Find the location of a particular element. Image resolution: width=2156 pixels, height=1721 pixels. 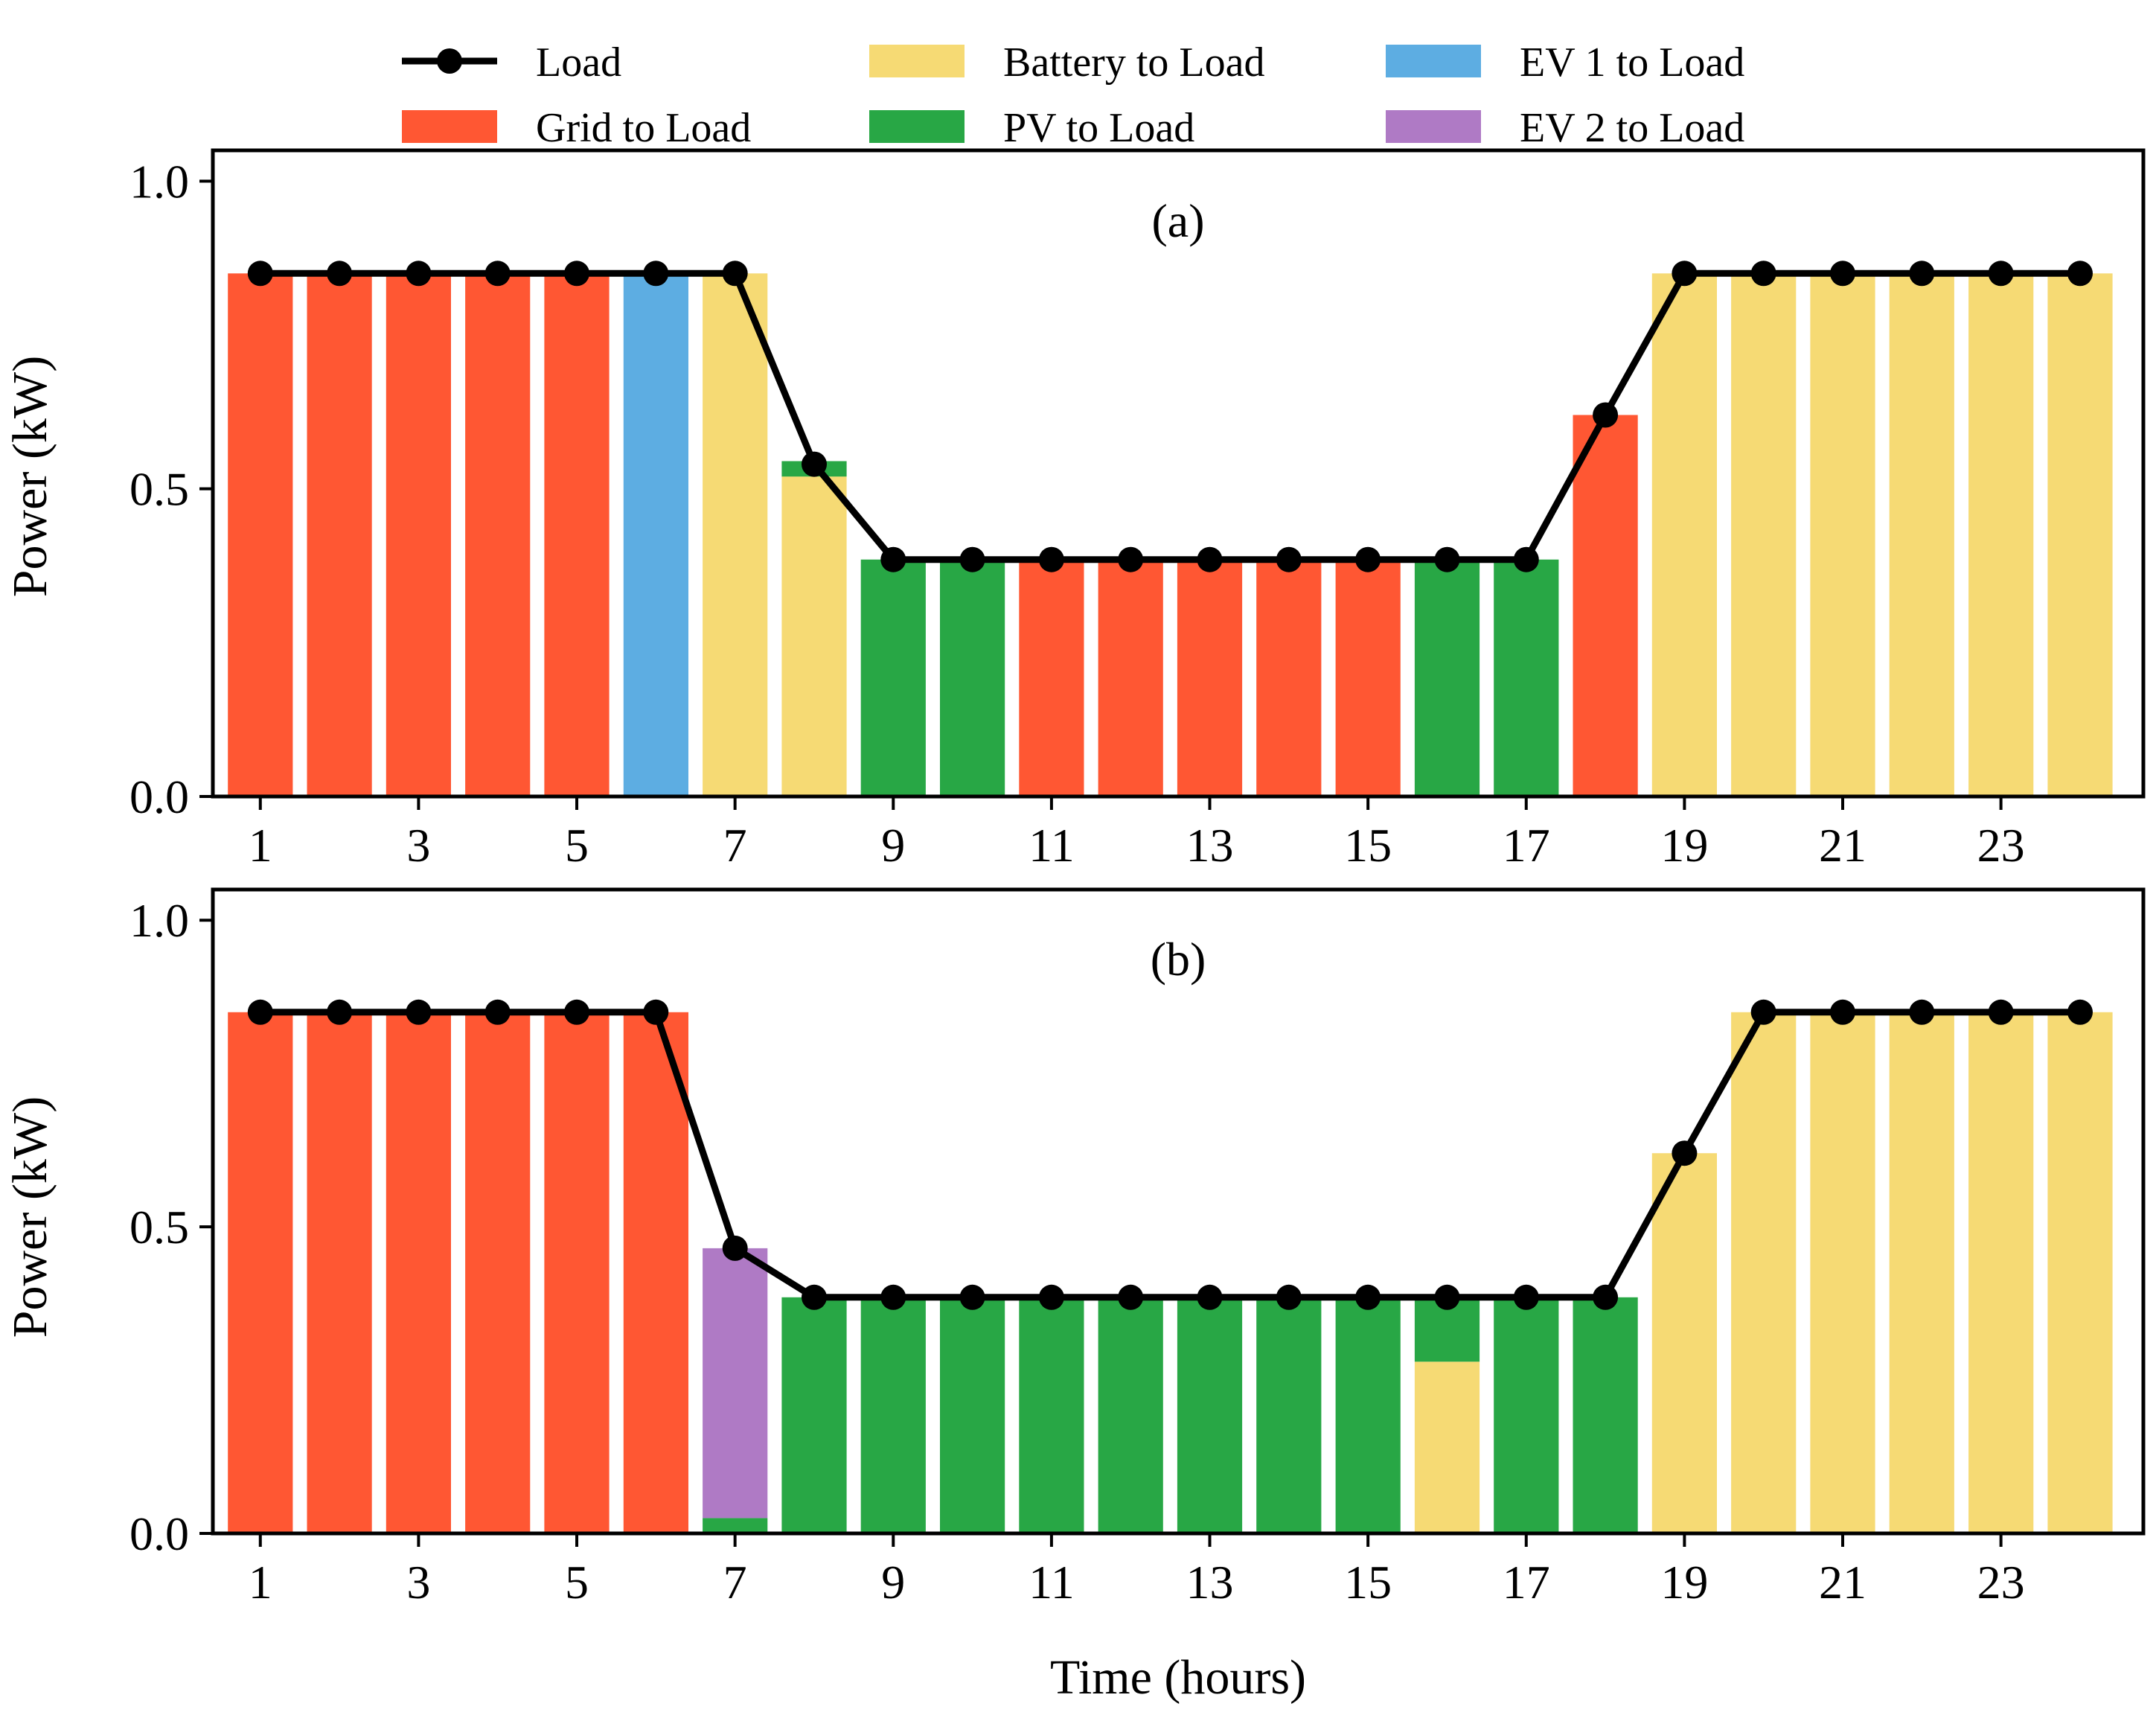

load-point-a-h3 is located at coordinates (419, 274).